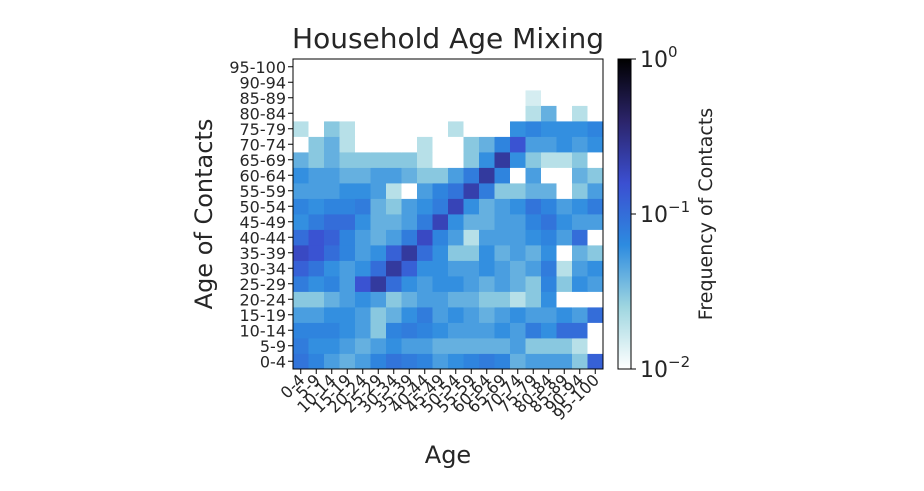 This screenshot has height=491, width=924. I want to click on y-tick-label: 95-100, so click(257, 67).